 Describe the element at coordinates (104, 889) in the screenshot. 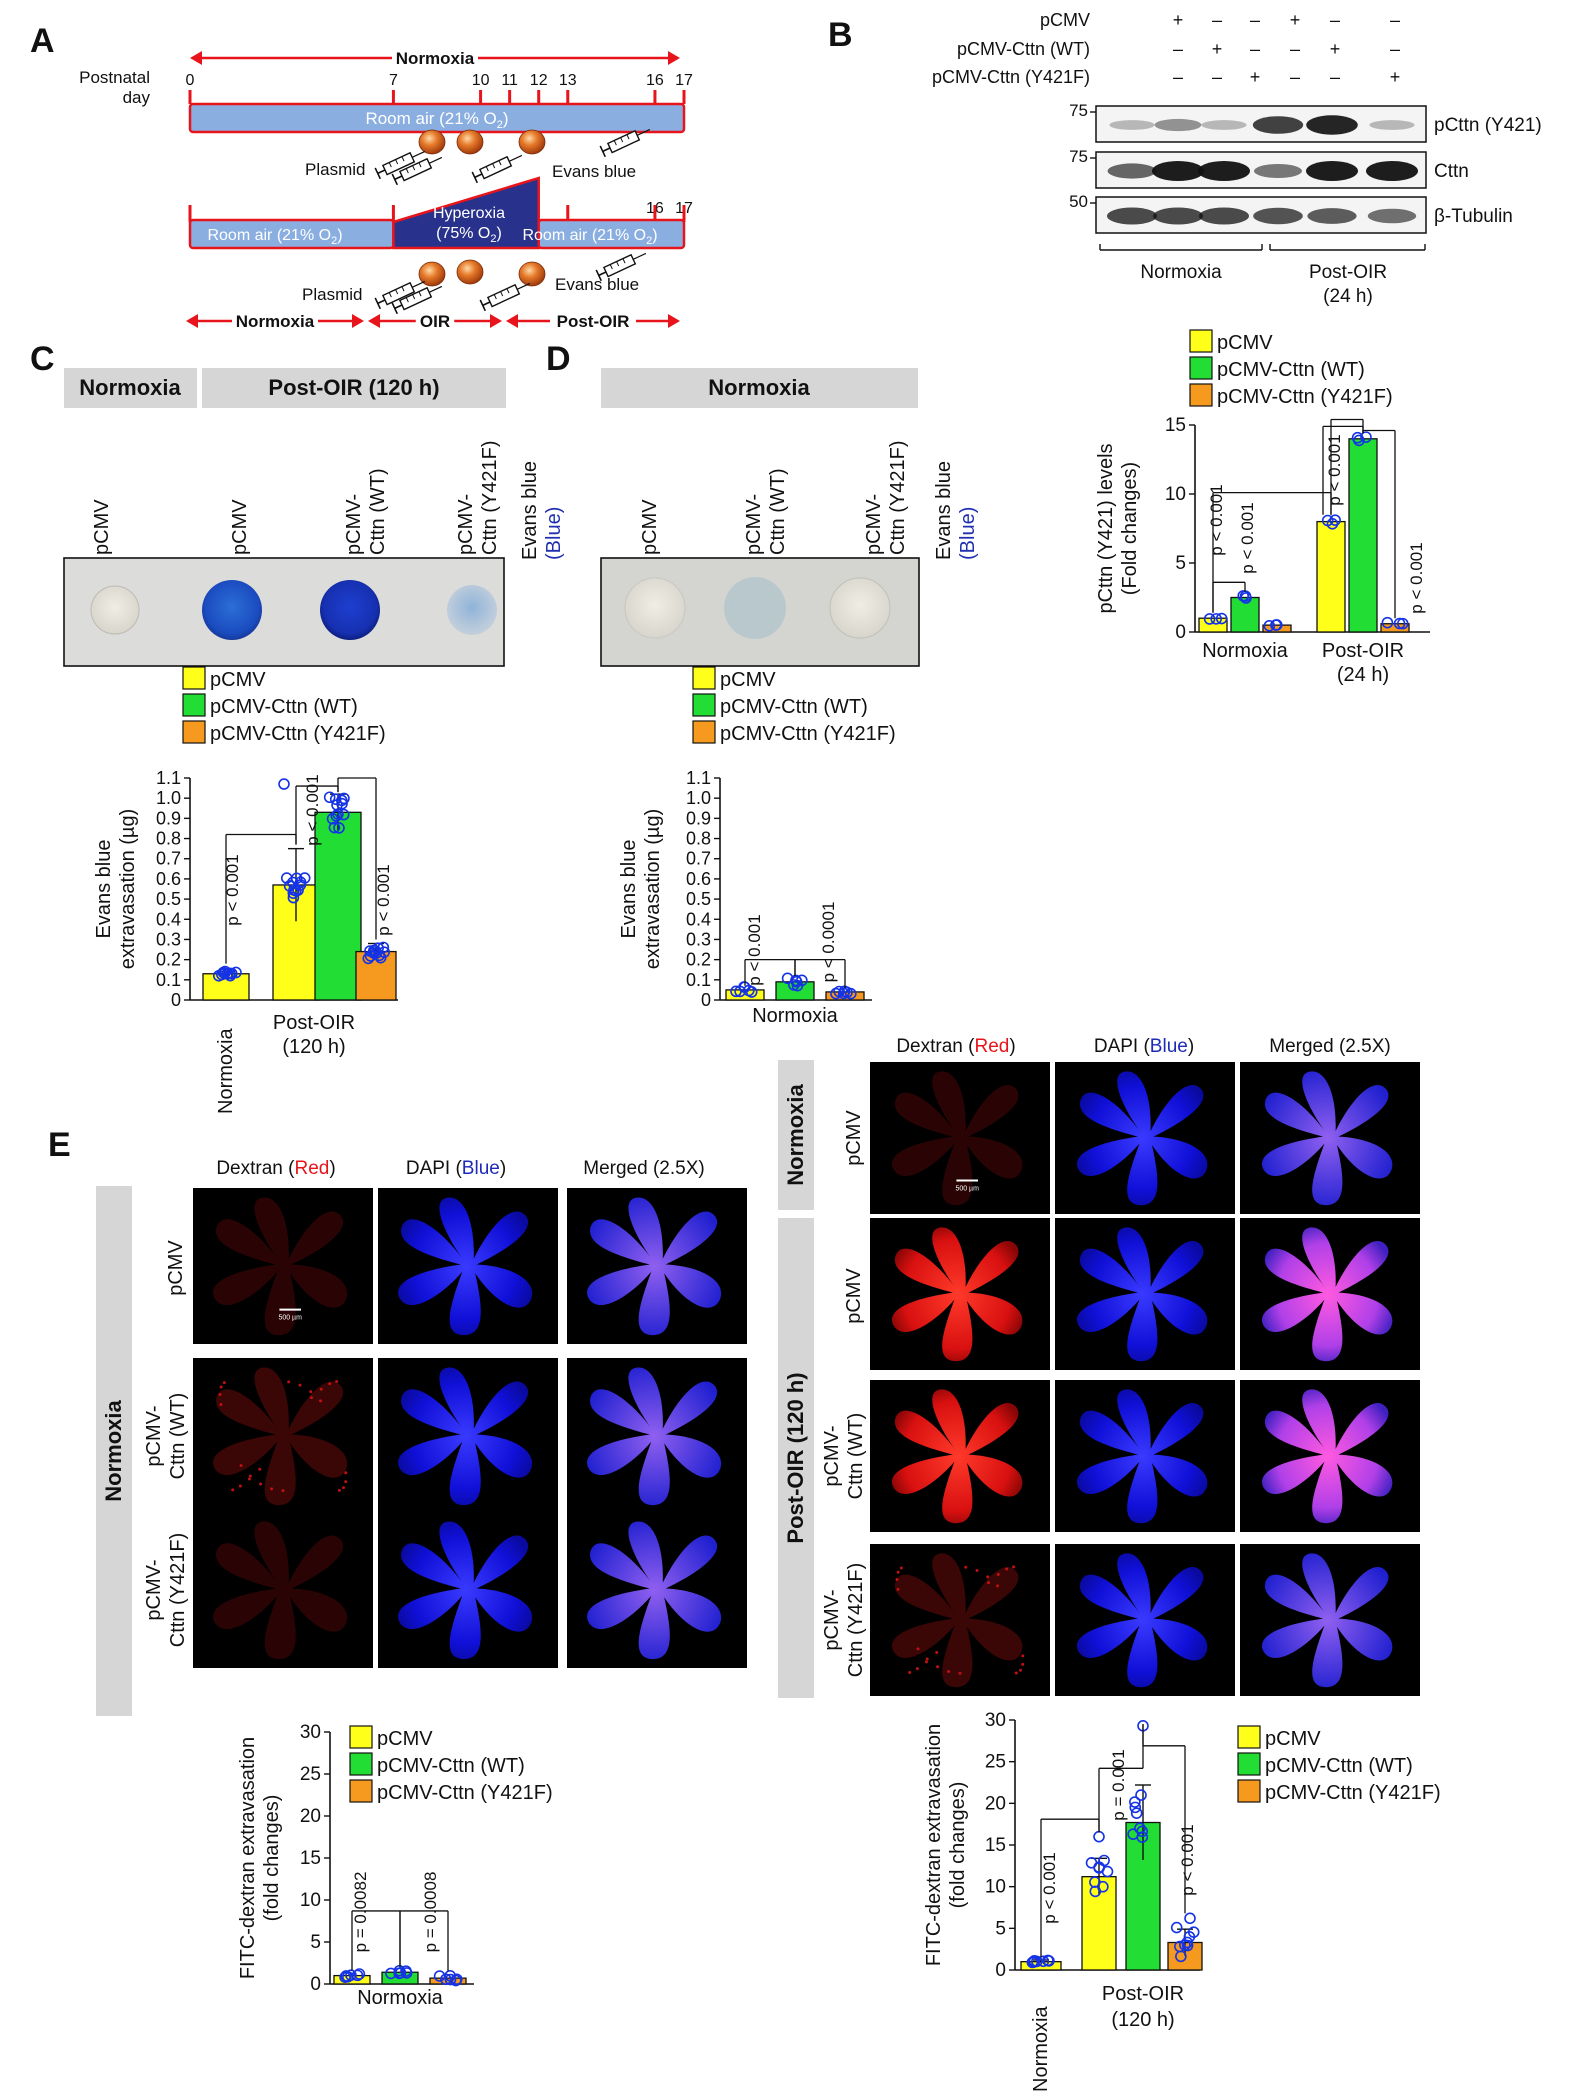

I see `y-axis-label: Evans blue` at that location.